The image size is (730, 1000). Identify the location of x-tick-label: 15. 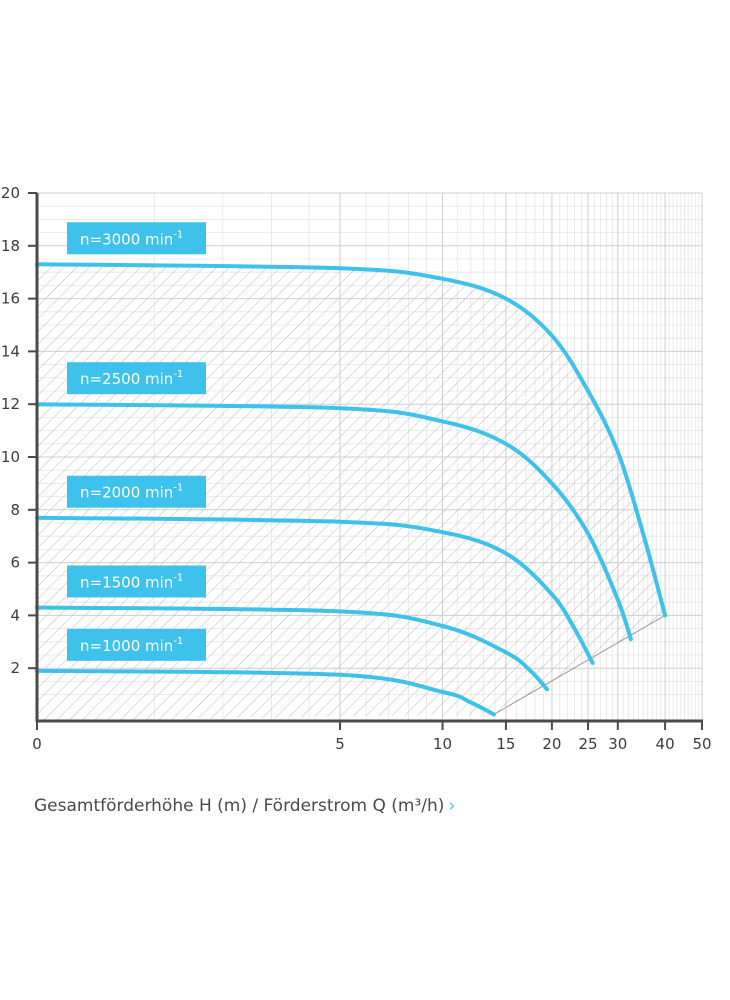
(505, 744).